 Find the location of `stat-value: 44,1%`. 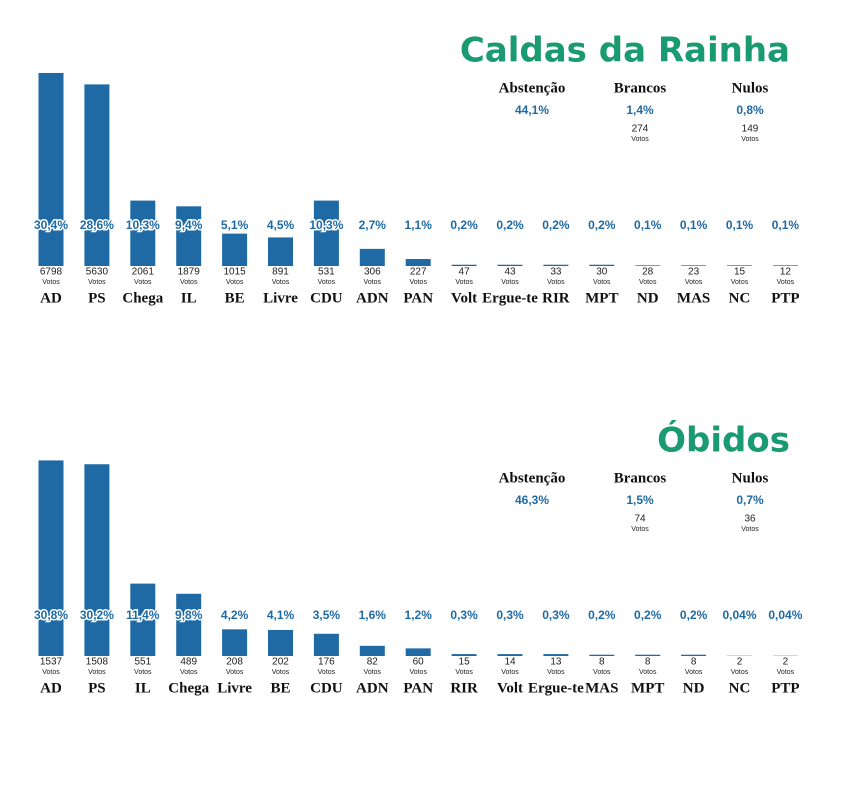

stat-value: 44,1% is located at coordinates (532, 110).